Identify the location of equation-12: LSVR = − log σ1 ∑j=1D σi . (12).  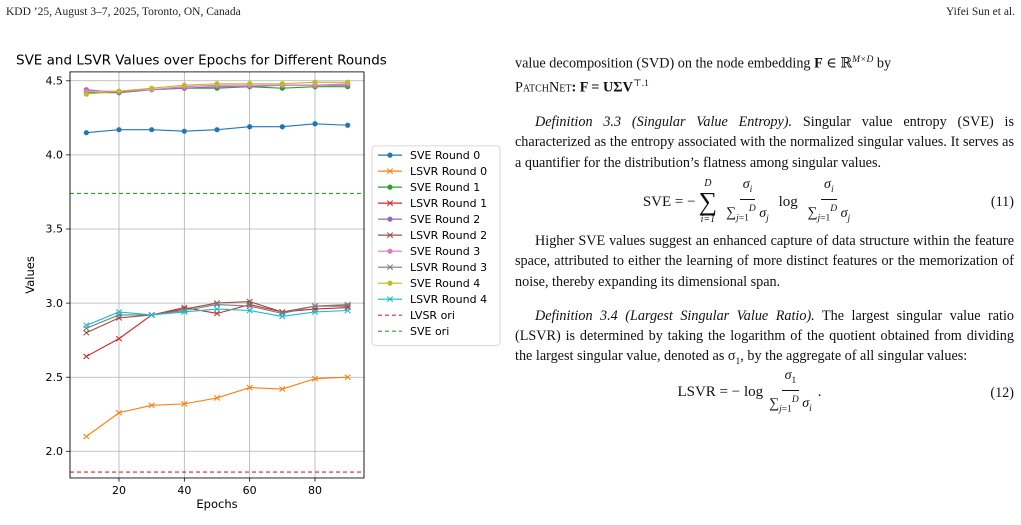
(845, 391).